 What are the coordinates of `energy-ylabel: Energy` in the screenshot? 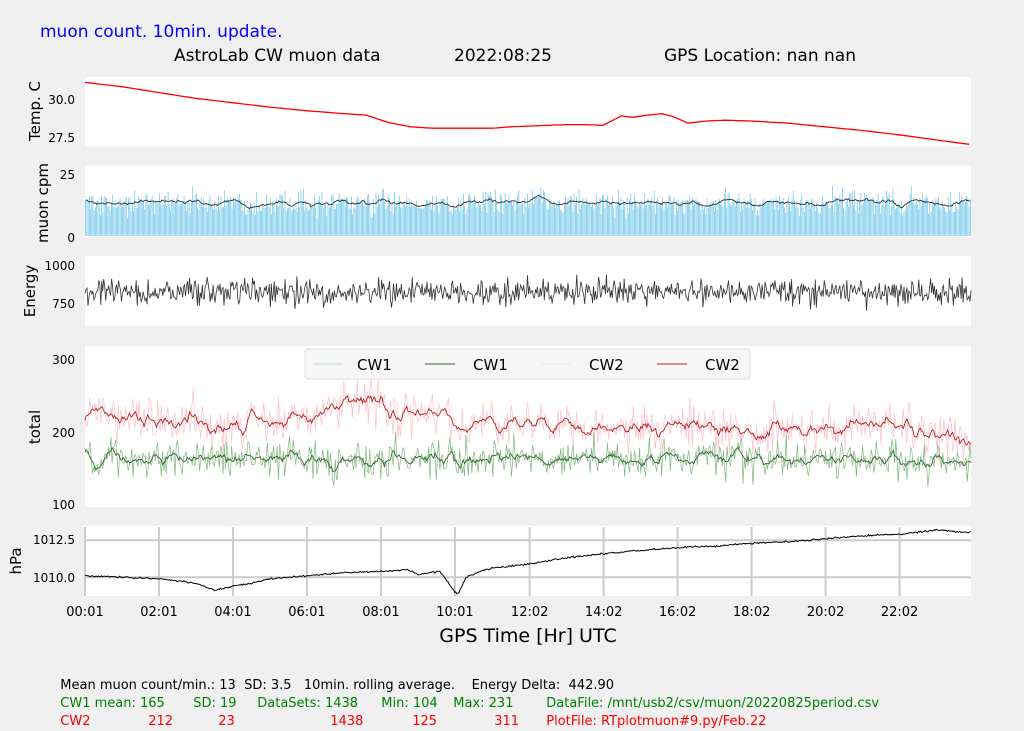 It's located at (30, 291).